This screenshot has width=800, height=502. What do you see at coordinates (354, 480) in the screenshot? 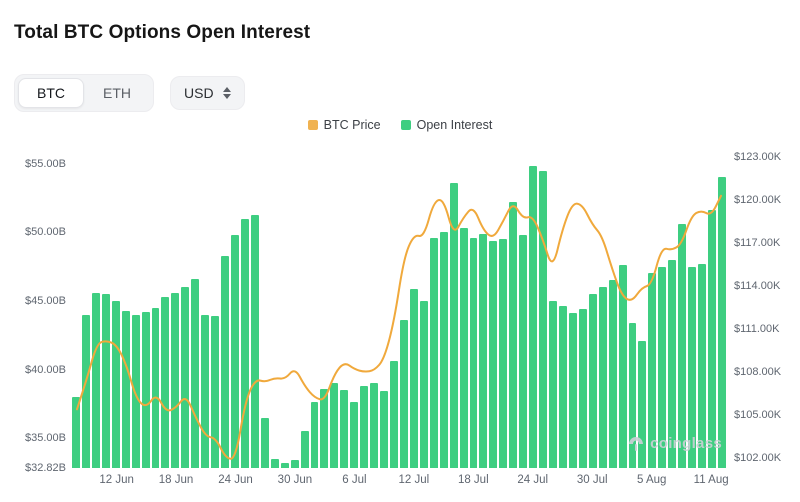
I see `x-axis-tick: 6 Jul` at bounding box center [354, 480].